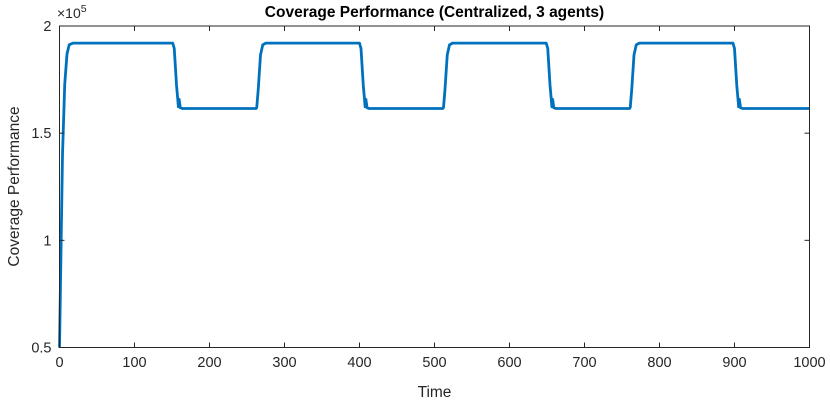  I want to click on tick-label: 300, so click(284, 363).